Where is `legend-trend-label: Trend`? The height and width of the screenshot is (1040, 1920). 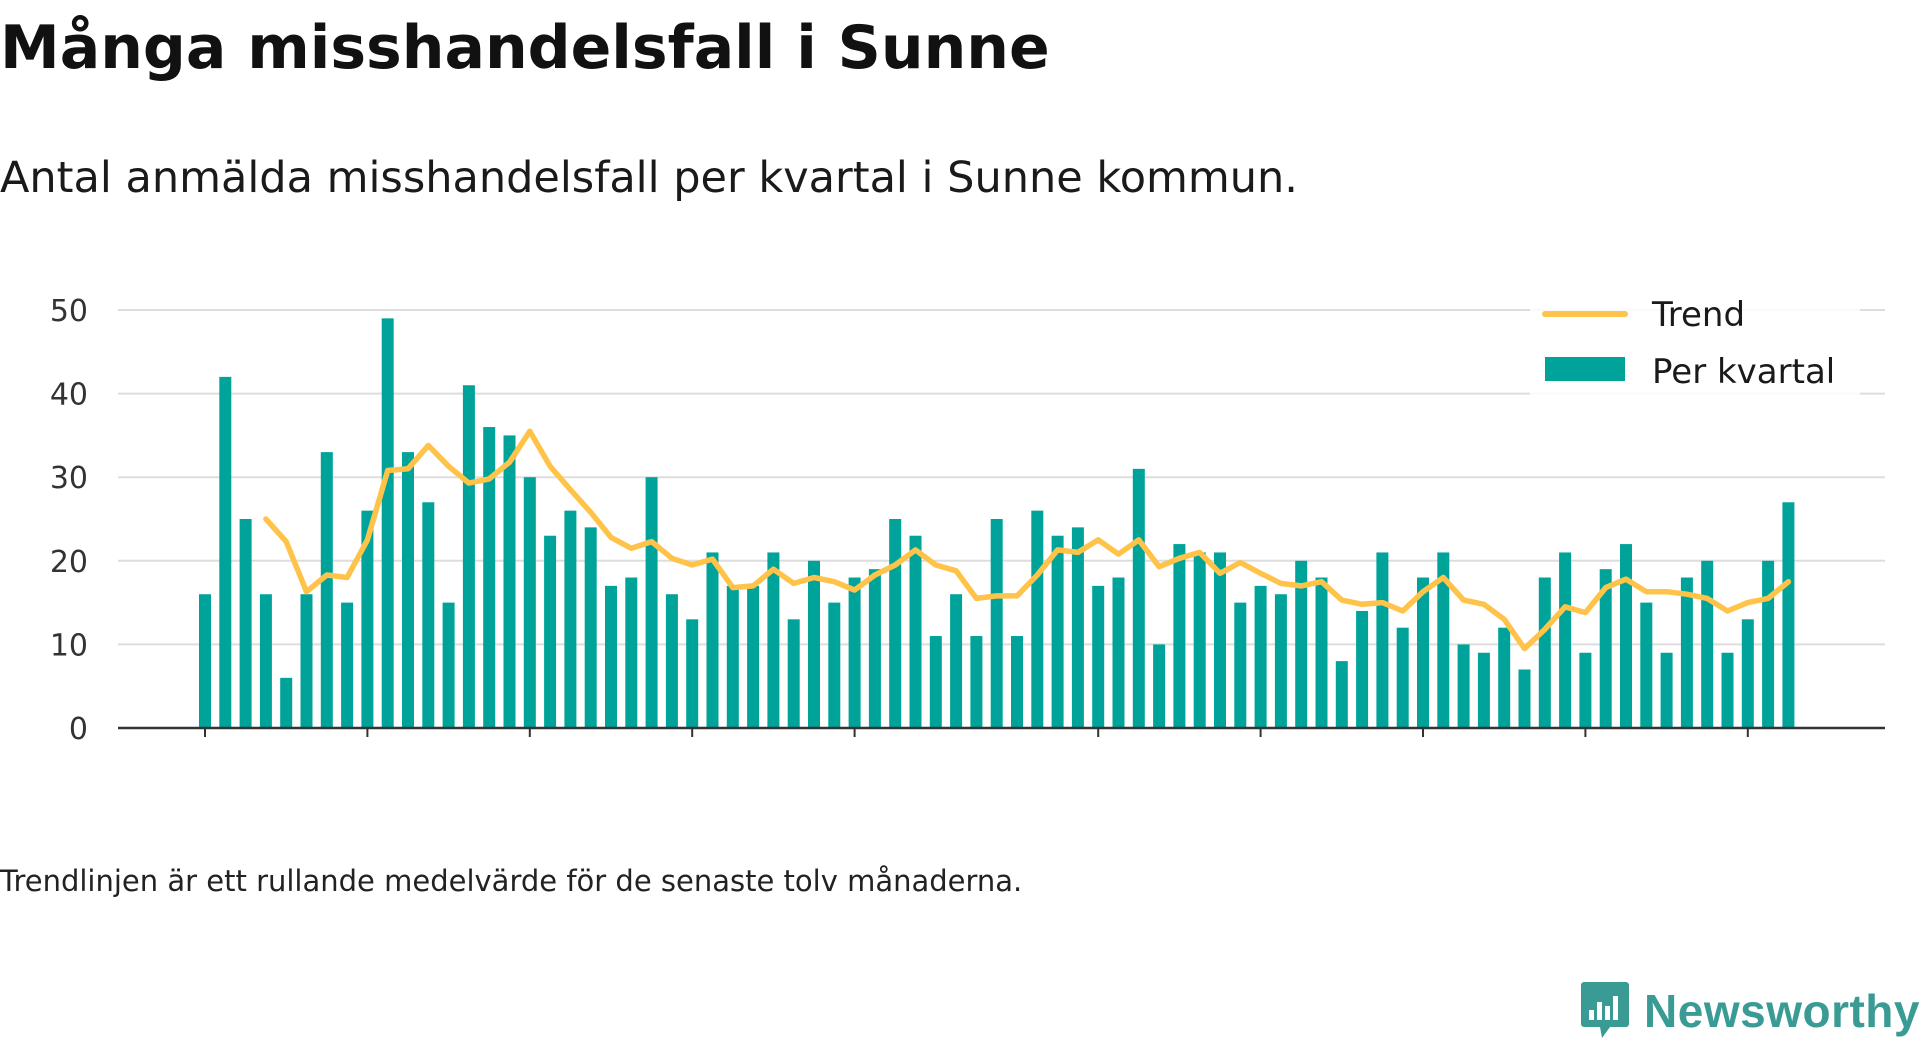 legend-trend-label: Trend is located at coordinates (1698, 315).